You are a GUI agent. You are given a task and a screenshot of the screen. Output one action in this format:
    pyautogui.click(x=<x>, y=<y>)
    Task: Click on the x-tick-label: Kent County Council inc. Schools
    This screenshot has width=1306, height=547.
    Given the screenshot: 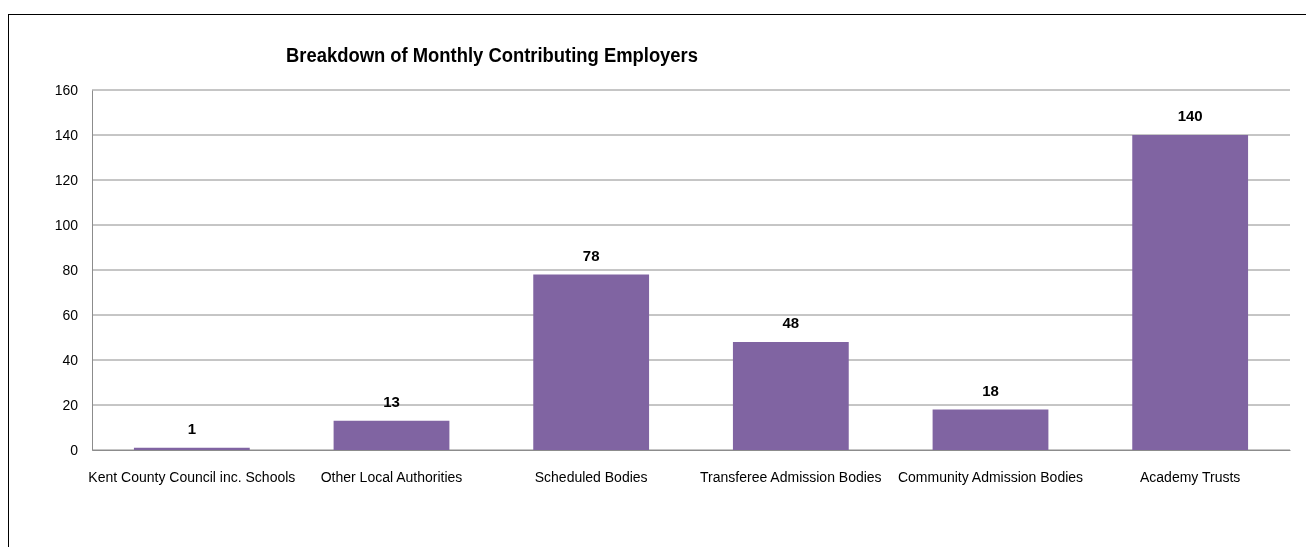 What is the action you would take?
    pyautogui.click(x=192, y=476)
    